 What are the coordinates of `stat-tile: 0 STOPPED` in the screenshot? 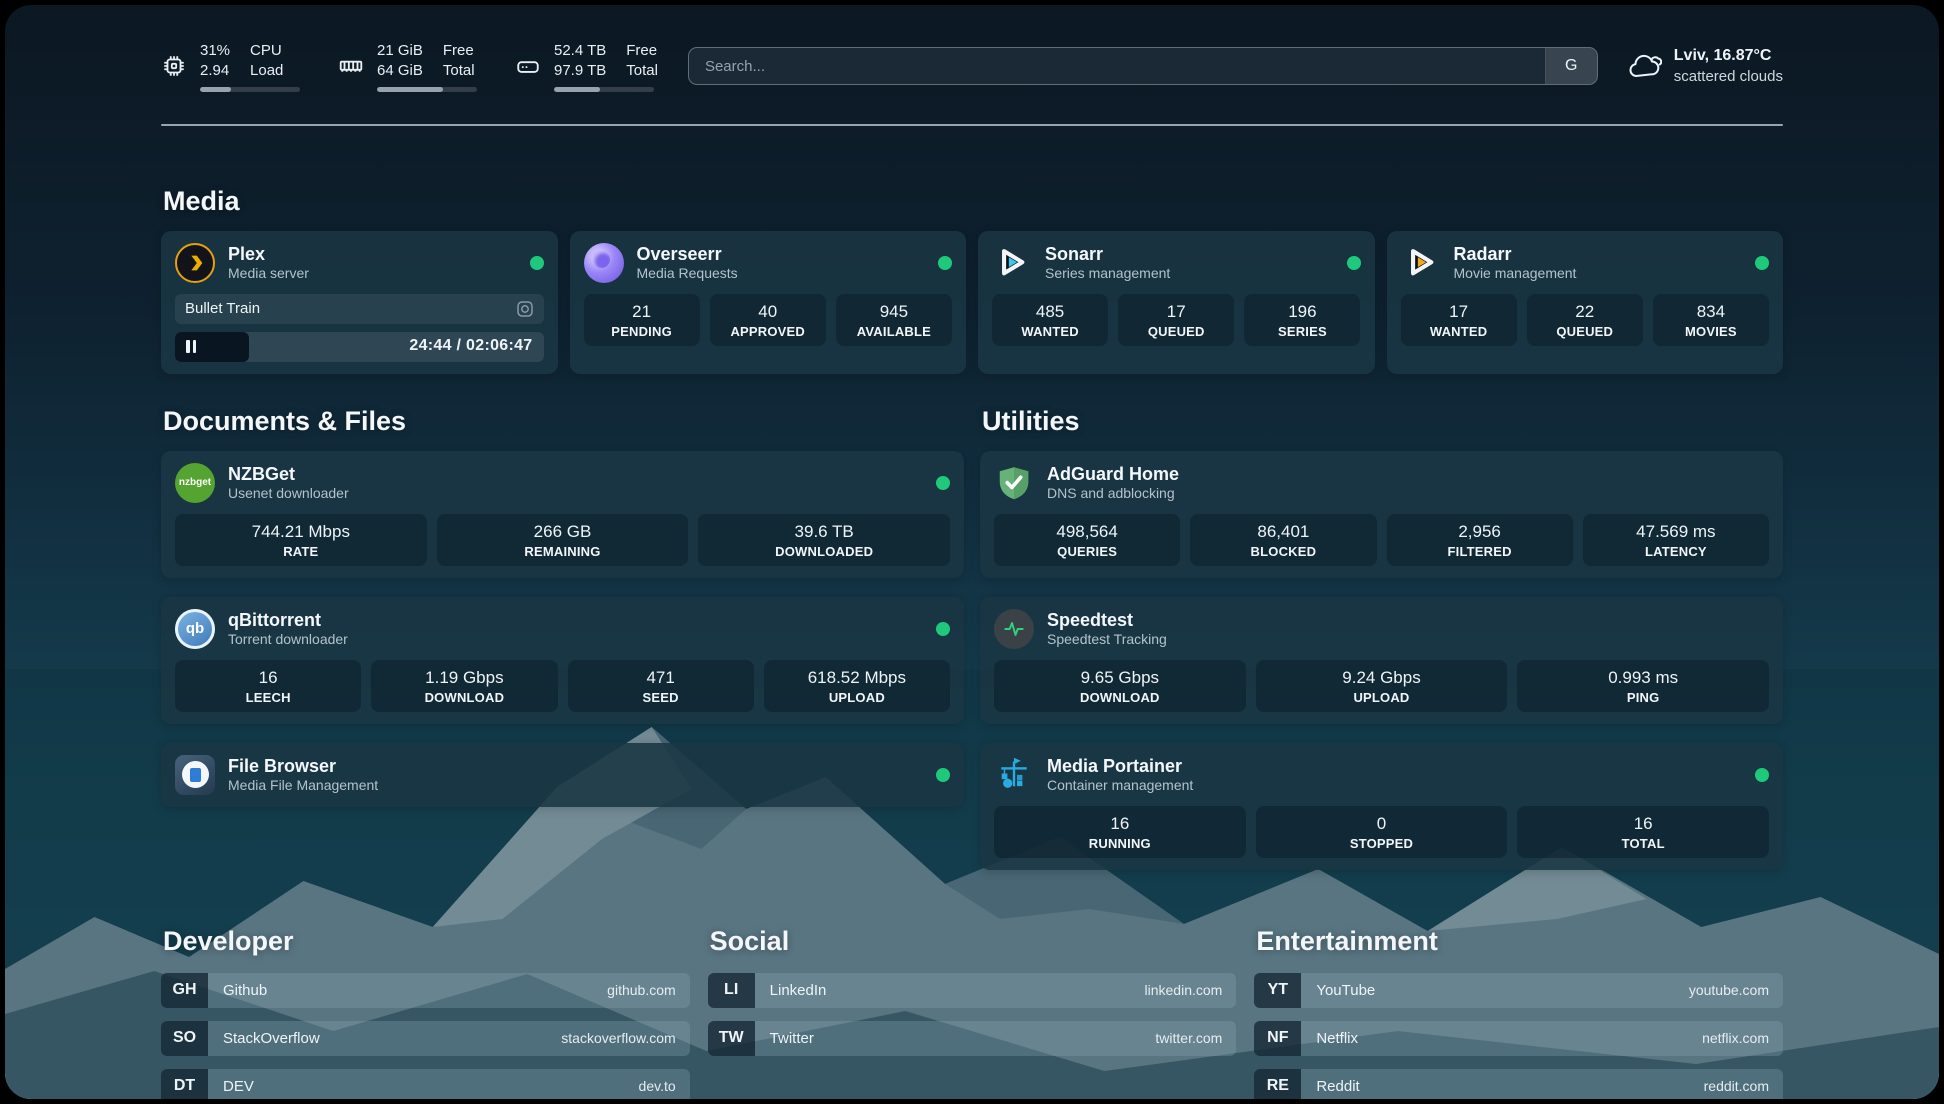 It's located at (1381, 831).